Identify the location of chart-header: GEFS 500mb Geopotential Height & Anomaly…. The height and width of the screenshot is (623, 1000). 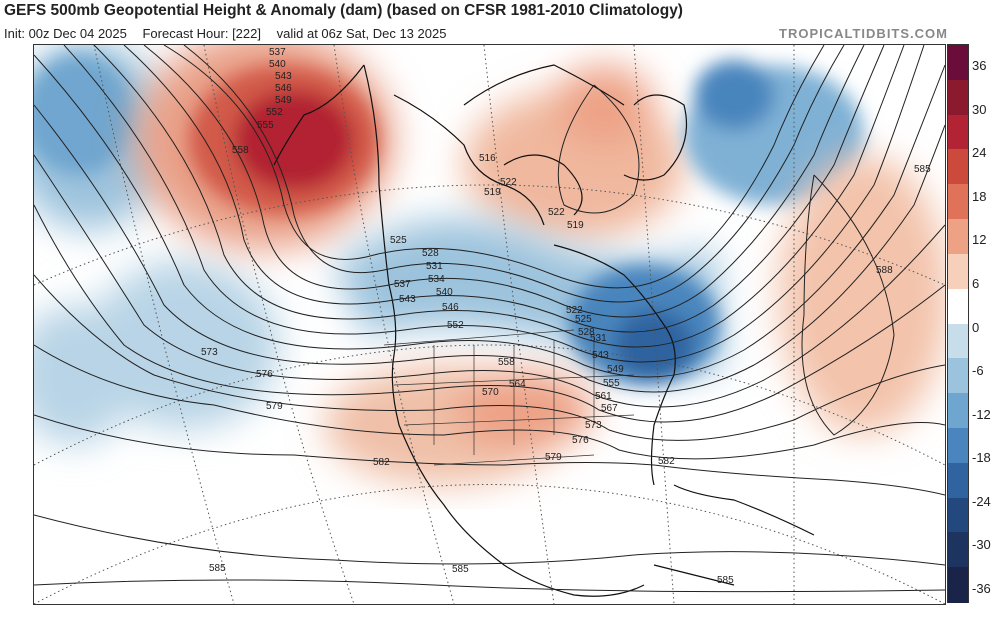
(499, 24).